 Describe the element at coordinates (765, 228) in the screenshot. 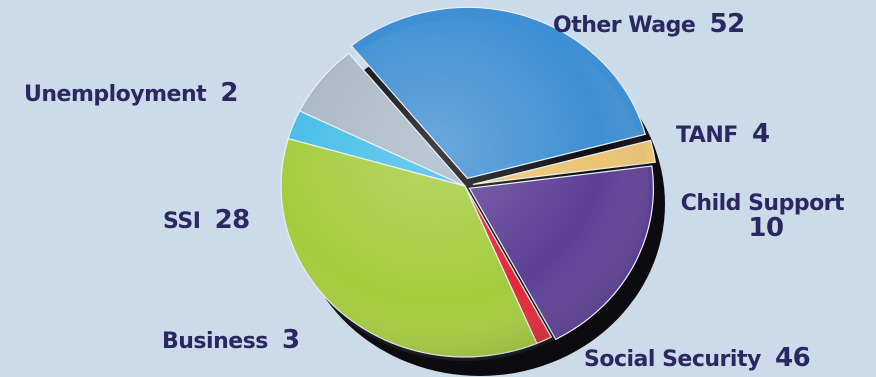

I see `label-child-support-value: 10` at that location.